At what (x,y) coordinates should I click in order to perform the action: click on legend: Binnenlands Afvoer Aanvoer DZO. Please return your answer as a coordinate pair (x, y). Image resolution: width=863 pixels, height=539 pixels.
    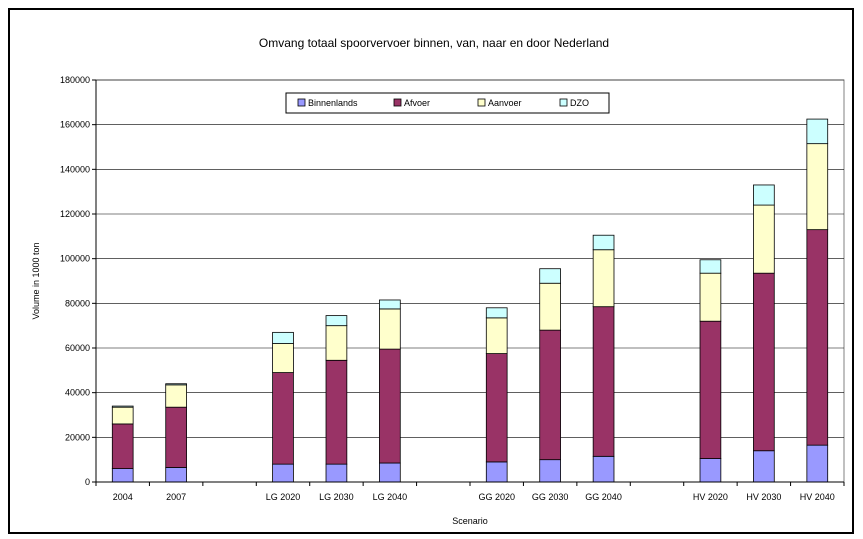
    Looking at the image, I should click on (447, 103).